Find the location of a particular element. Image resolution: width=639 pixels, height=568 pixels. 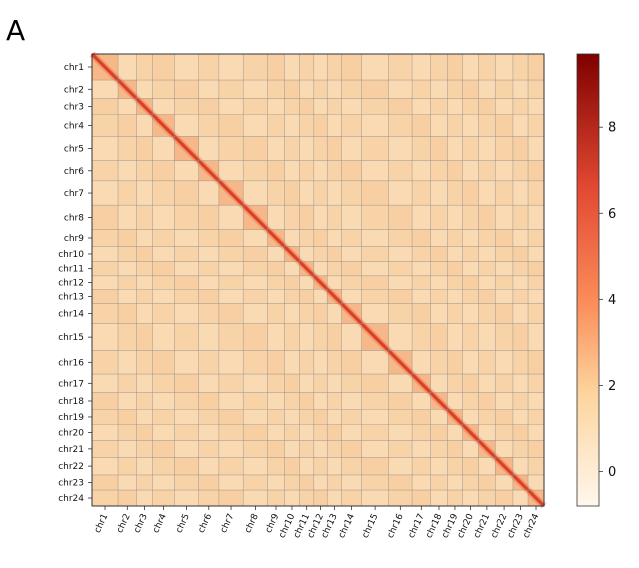

x-tick-label: chr2 is located at coordinates (124, 523).